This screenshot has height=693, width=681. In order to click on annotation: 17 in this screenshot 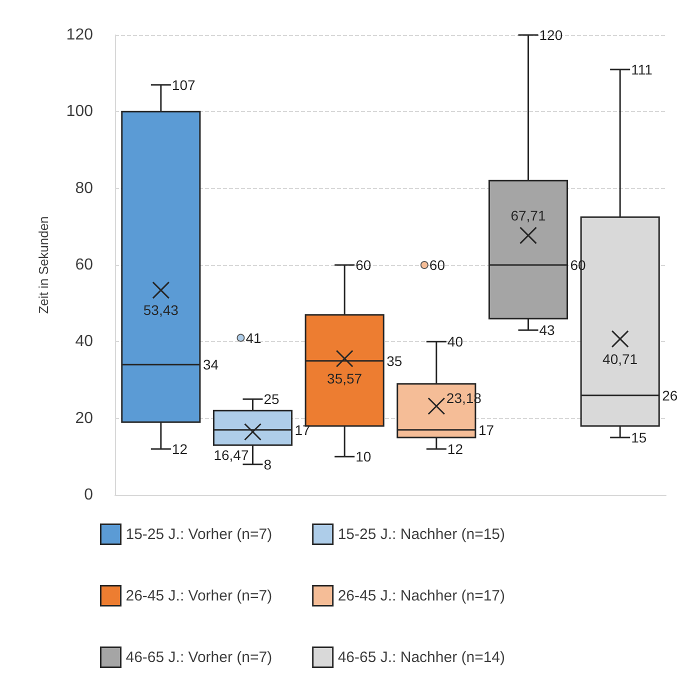, I will do `click(486, 430)`.